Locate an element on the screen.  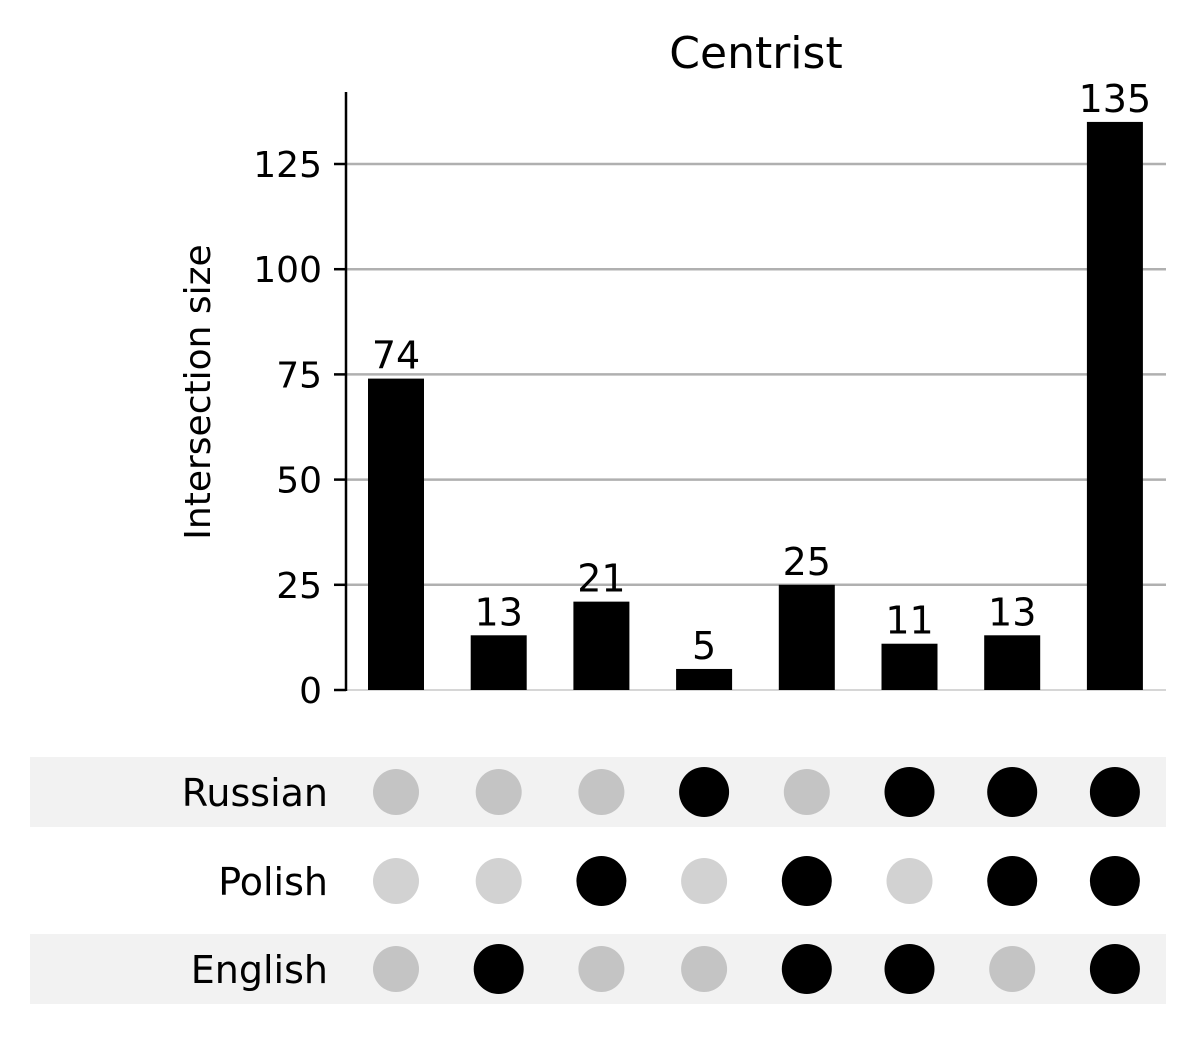
bar-value-label: 11 is located at coordinates (909, 621).